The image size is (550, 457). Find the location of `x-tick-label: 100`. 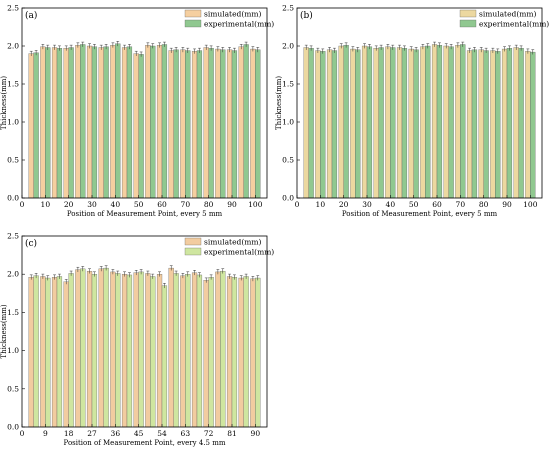

x-tick-label: 100 is located at coordinates (255, 204).